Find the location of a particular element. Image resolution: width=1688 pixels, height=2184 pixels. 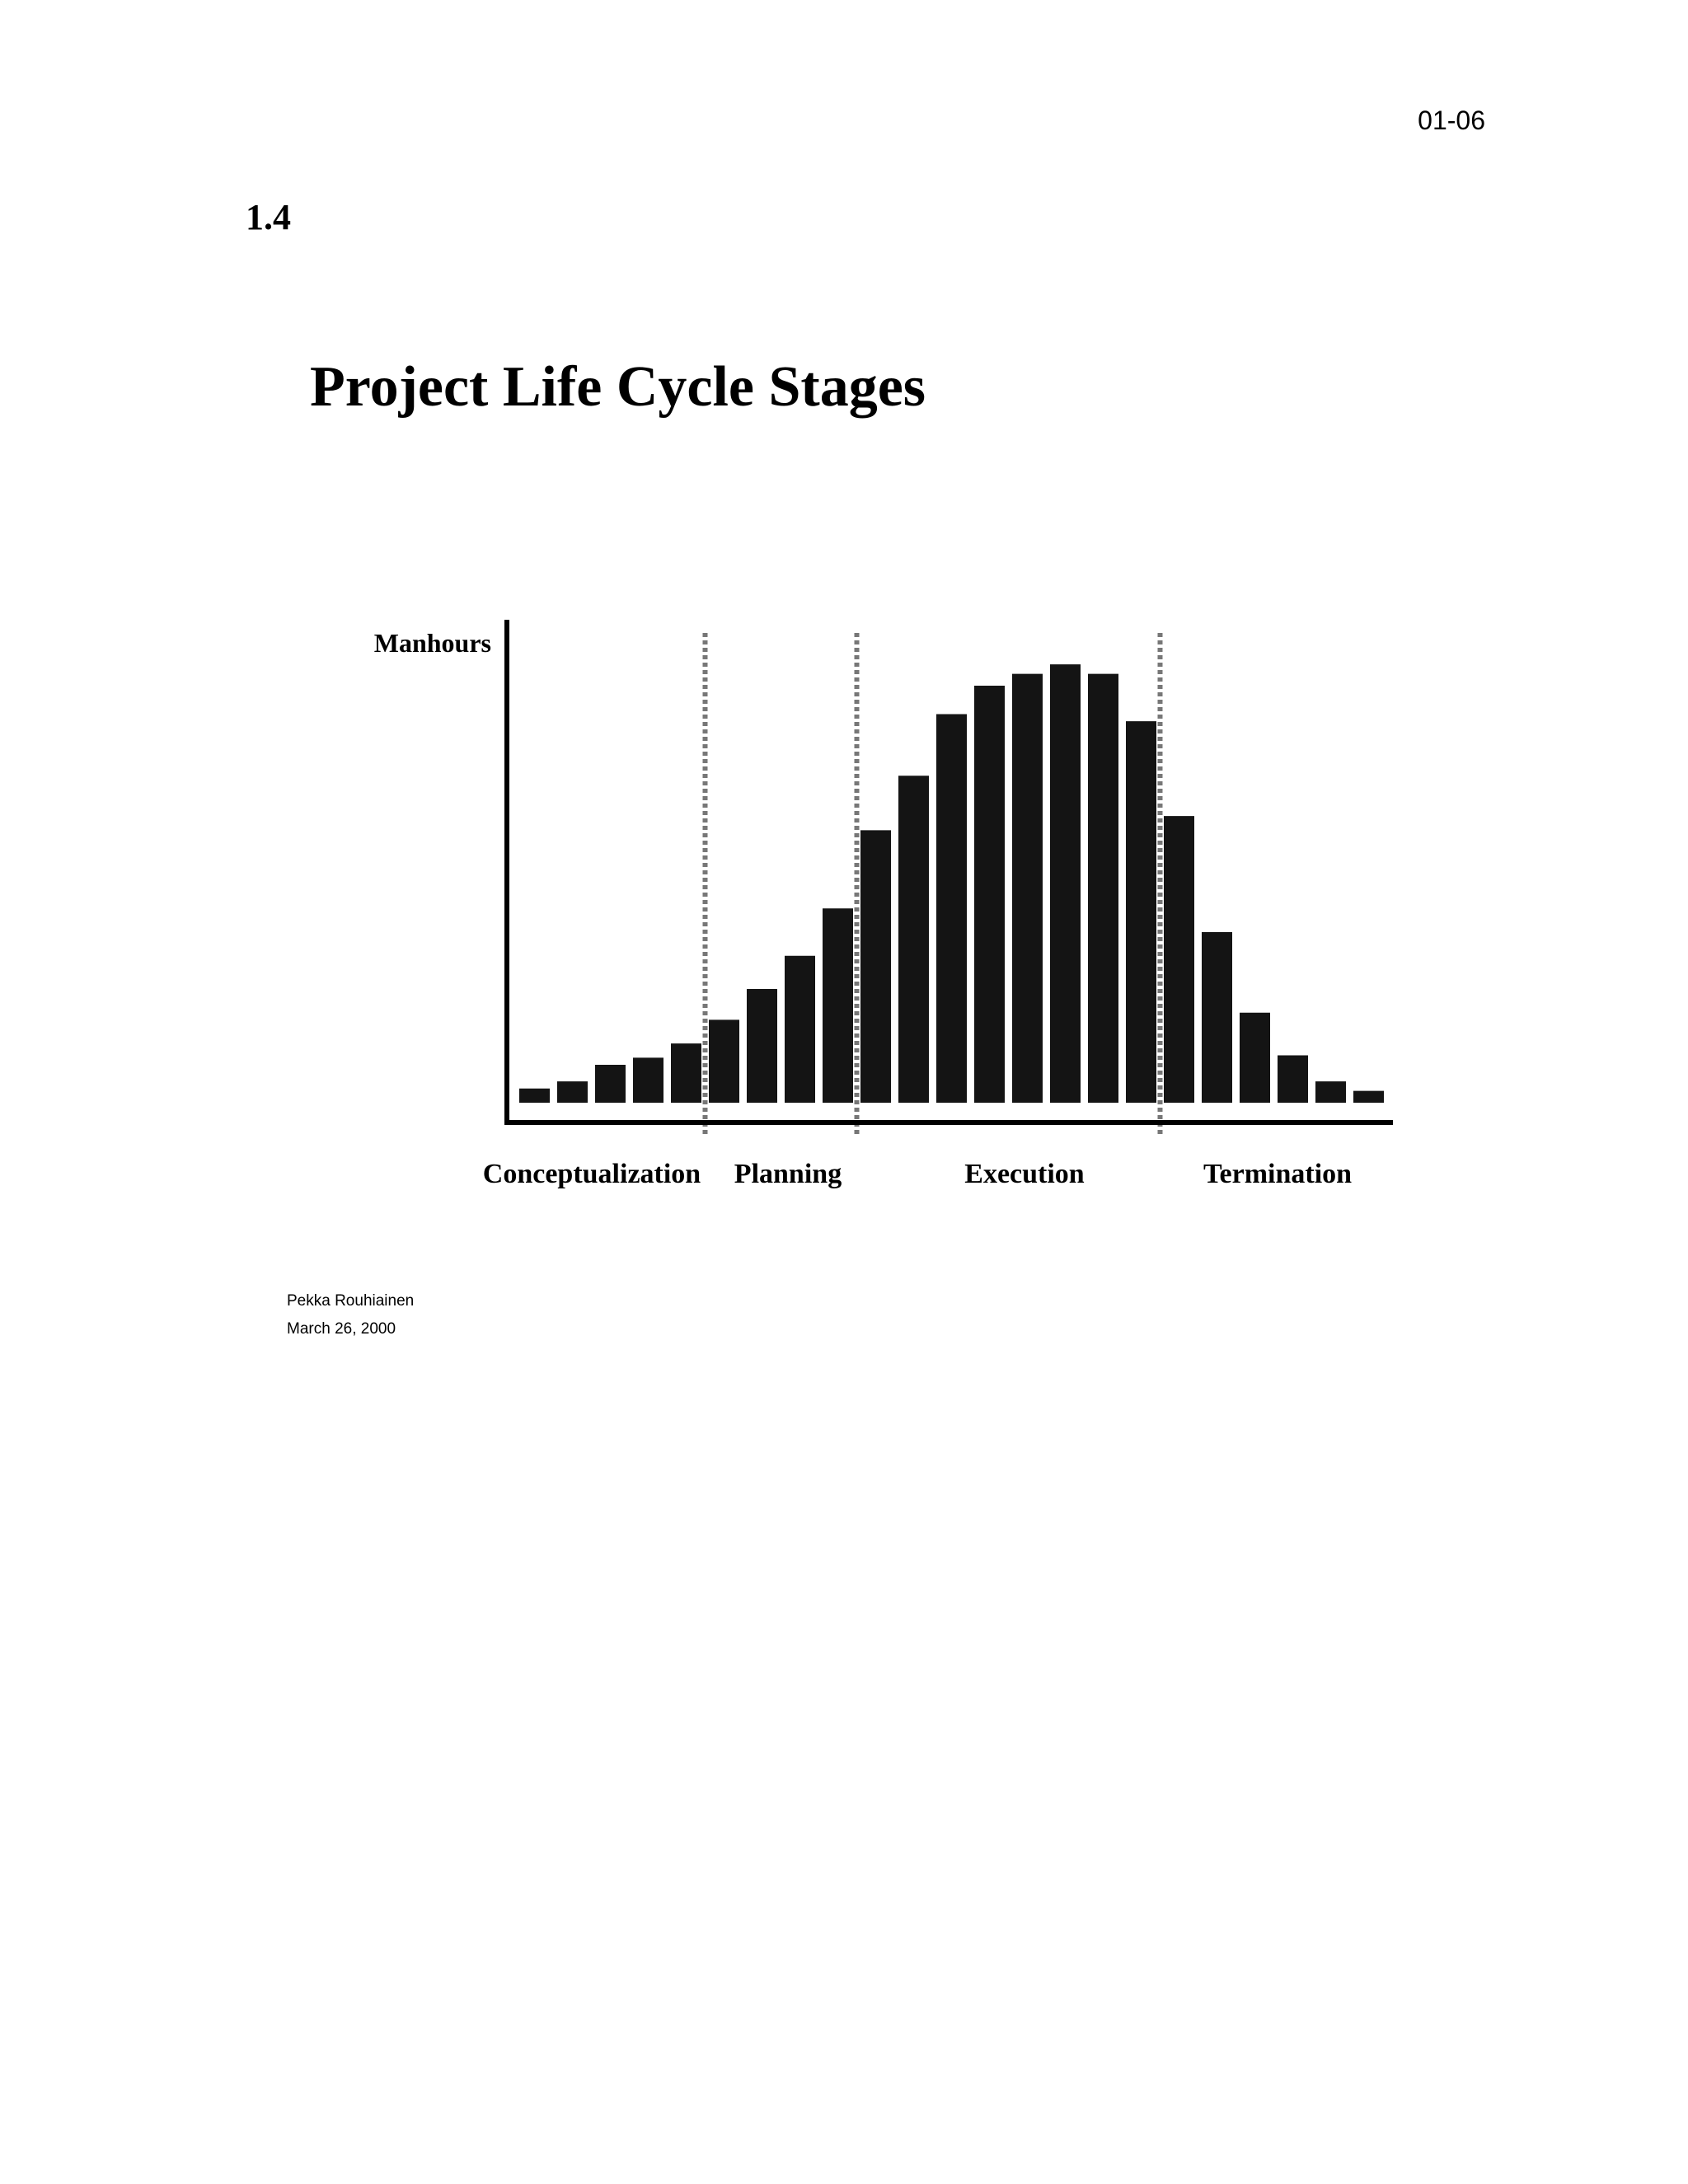

phase-label-execution: Execution is located at coordinates (1024, 1174).